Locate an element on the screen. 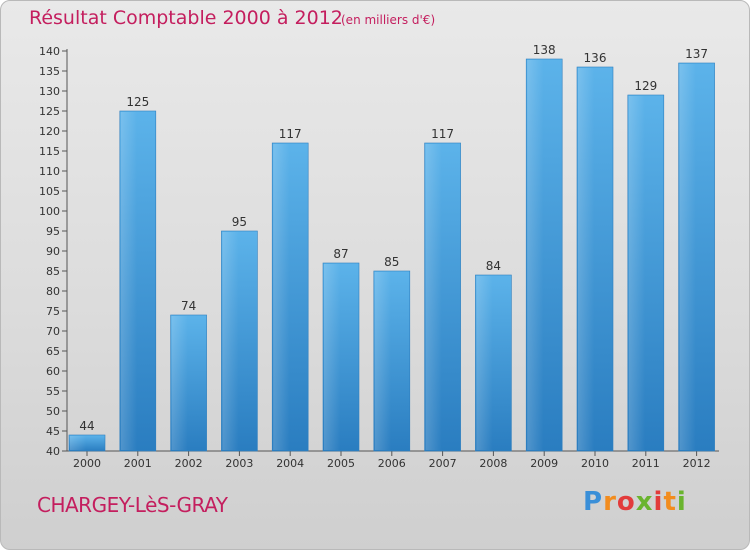 Image resolution: width=750 pixels, height=550 pixels. y-tick-label: 75 is located at coordinates (53, 311).